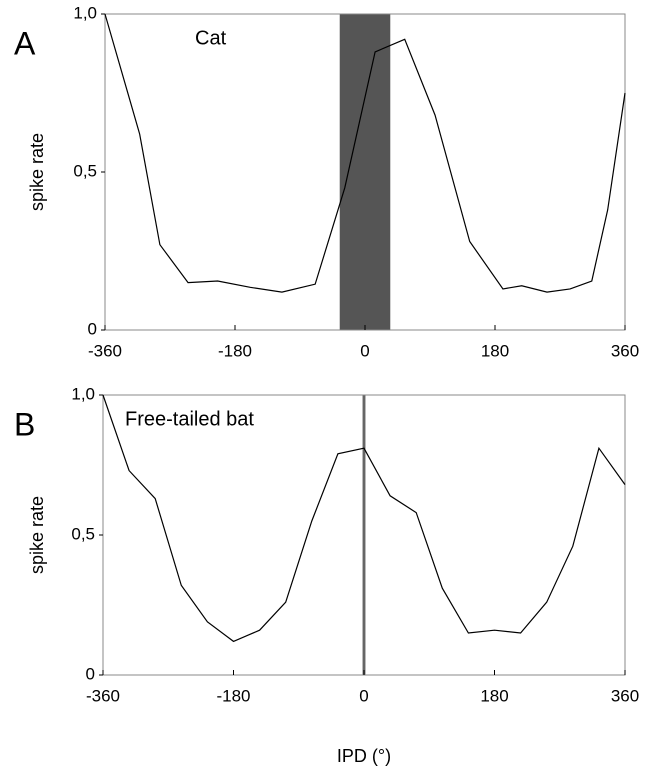  What do you see at coordinates (211, 38) in the screenshot?
I see `panel-title: Cat` at bounding box center [211, 38].